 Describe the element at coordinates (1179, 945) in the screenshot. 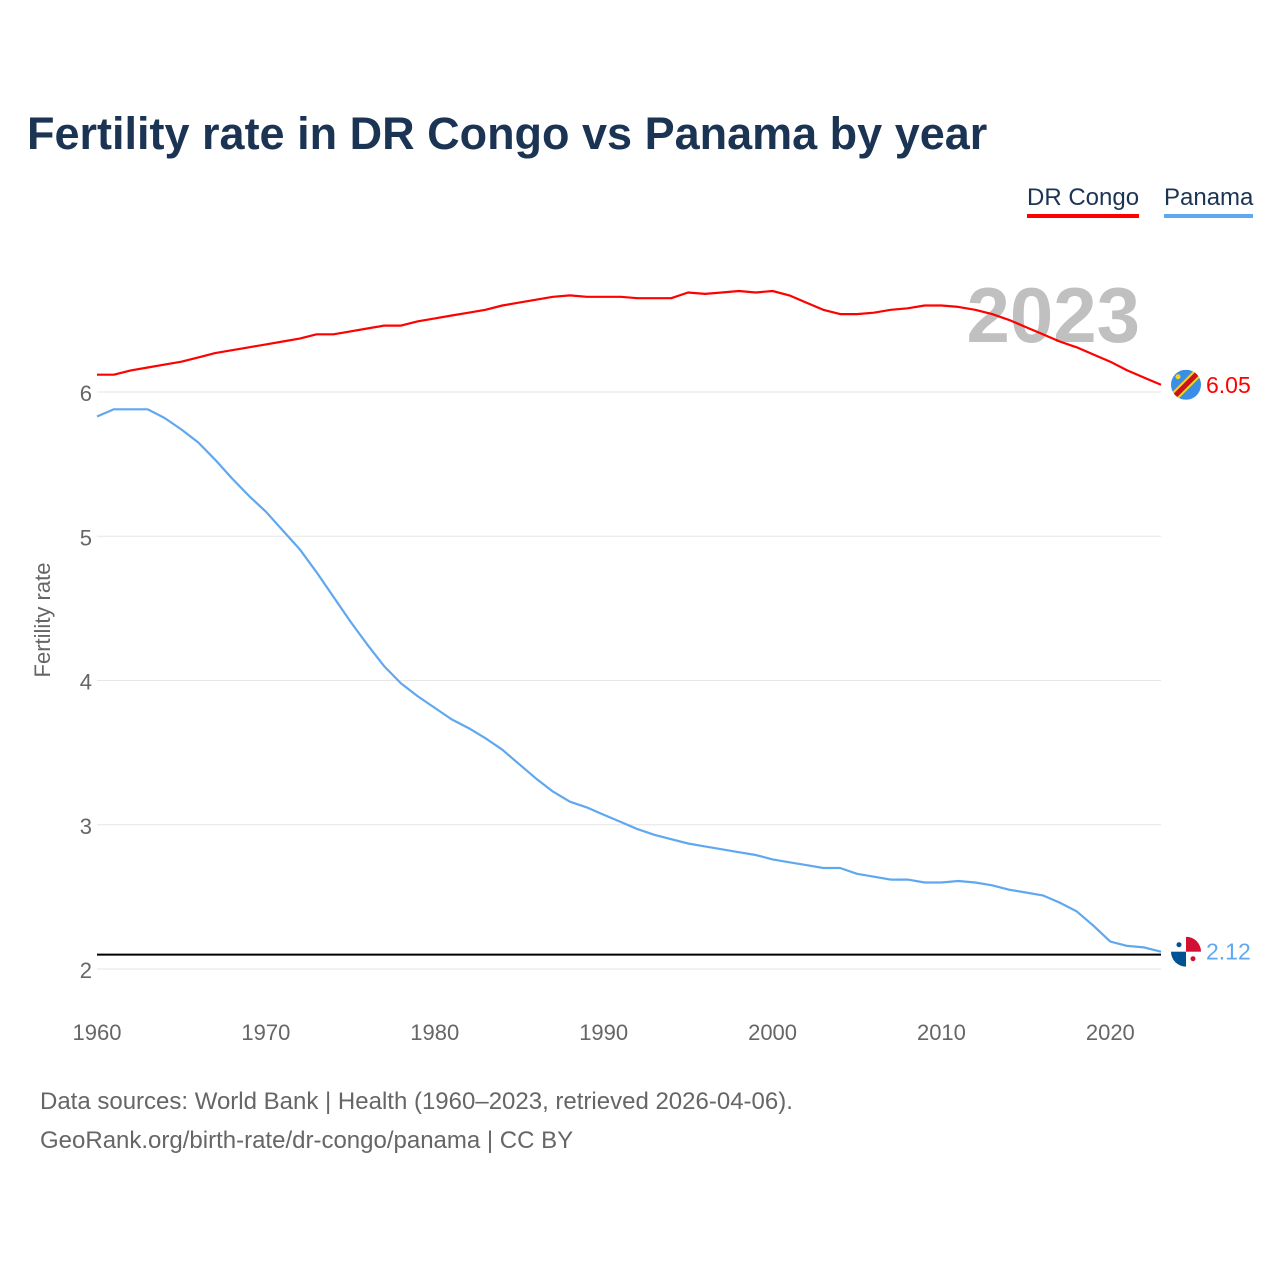

I see `flag-blue-star` at that location.